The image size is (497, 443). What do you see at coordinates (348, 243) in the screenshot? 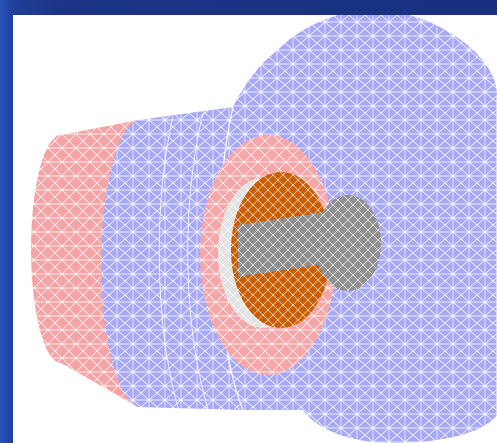
I see `gray-cap` at bounding box center [348, 243].